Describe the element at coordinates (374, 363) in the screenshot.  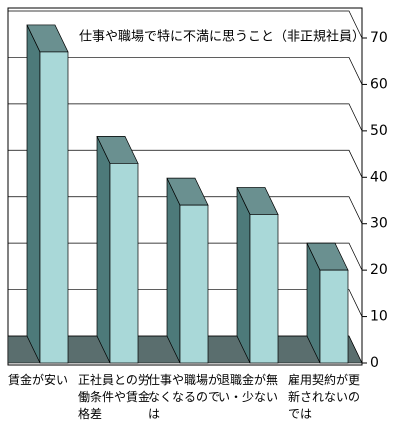
I see `y-tick-label: 0` at that location.